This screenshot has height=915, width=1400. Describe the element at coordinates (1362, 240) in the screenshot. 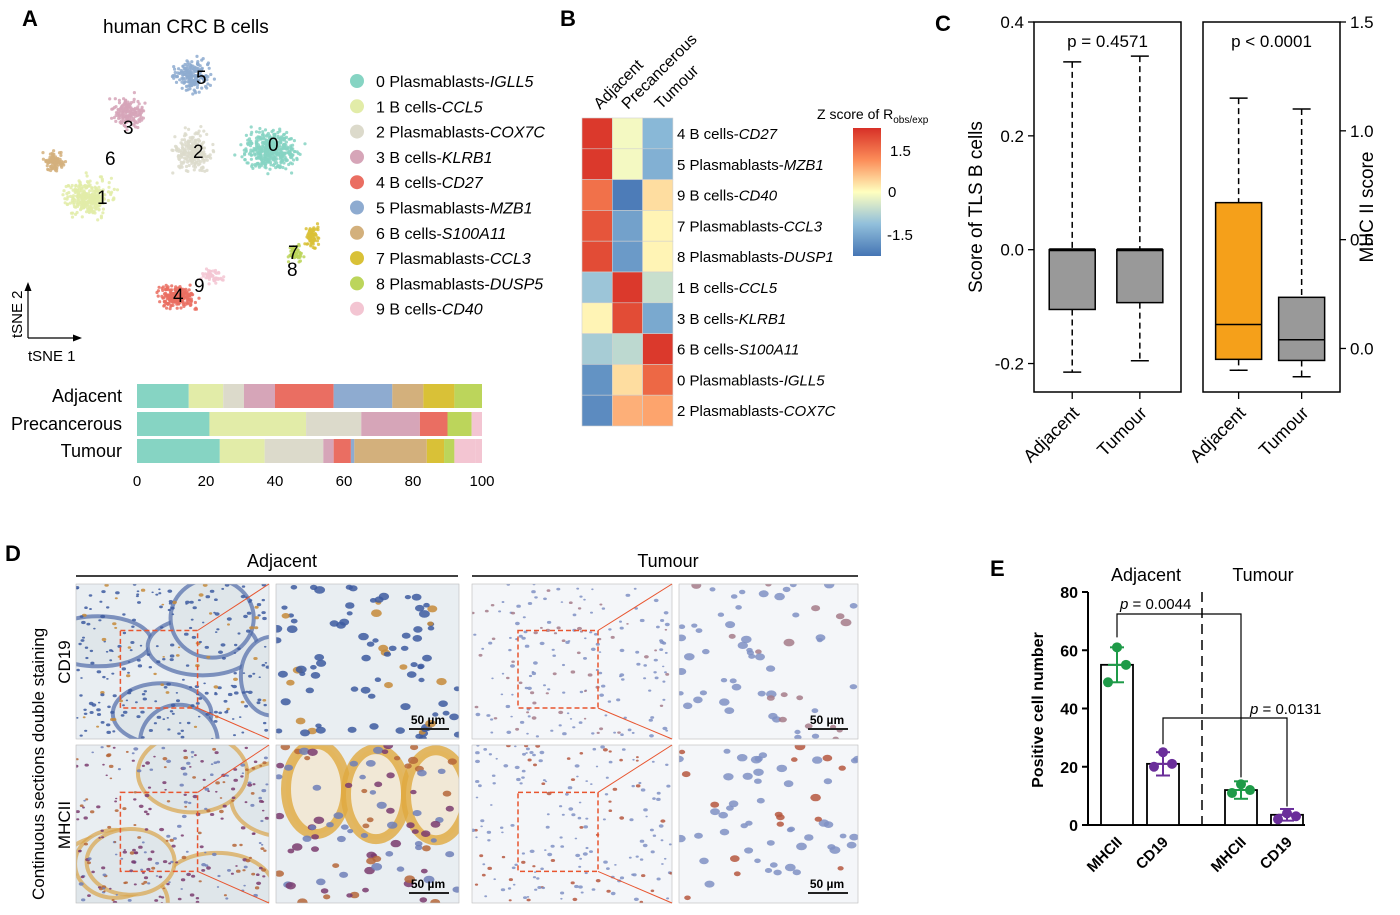

I see `y-tick-label: 0.5` at that location.